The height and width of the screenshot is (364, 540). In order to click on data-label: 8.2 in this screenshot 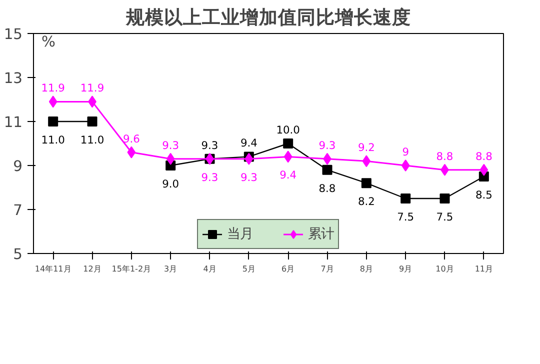, I will do `click(366, 201)`.